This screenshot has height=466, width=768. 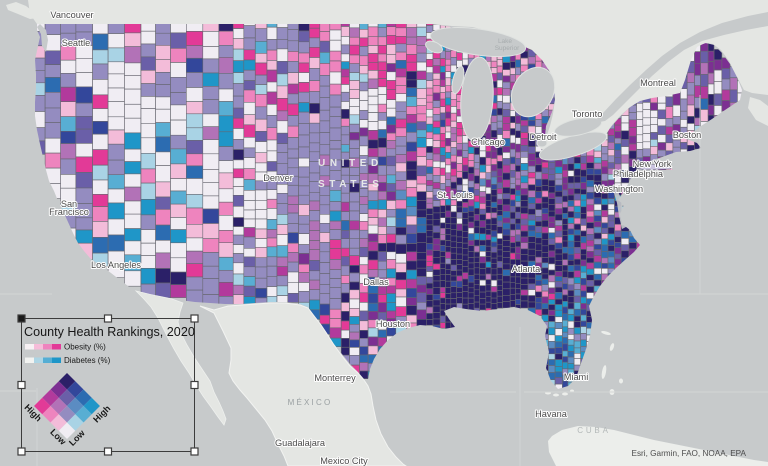 I want to click on svg-text: Esri, Garmin, FAO, NOAA, EPA, so click(x=689, y=453).